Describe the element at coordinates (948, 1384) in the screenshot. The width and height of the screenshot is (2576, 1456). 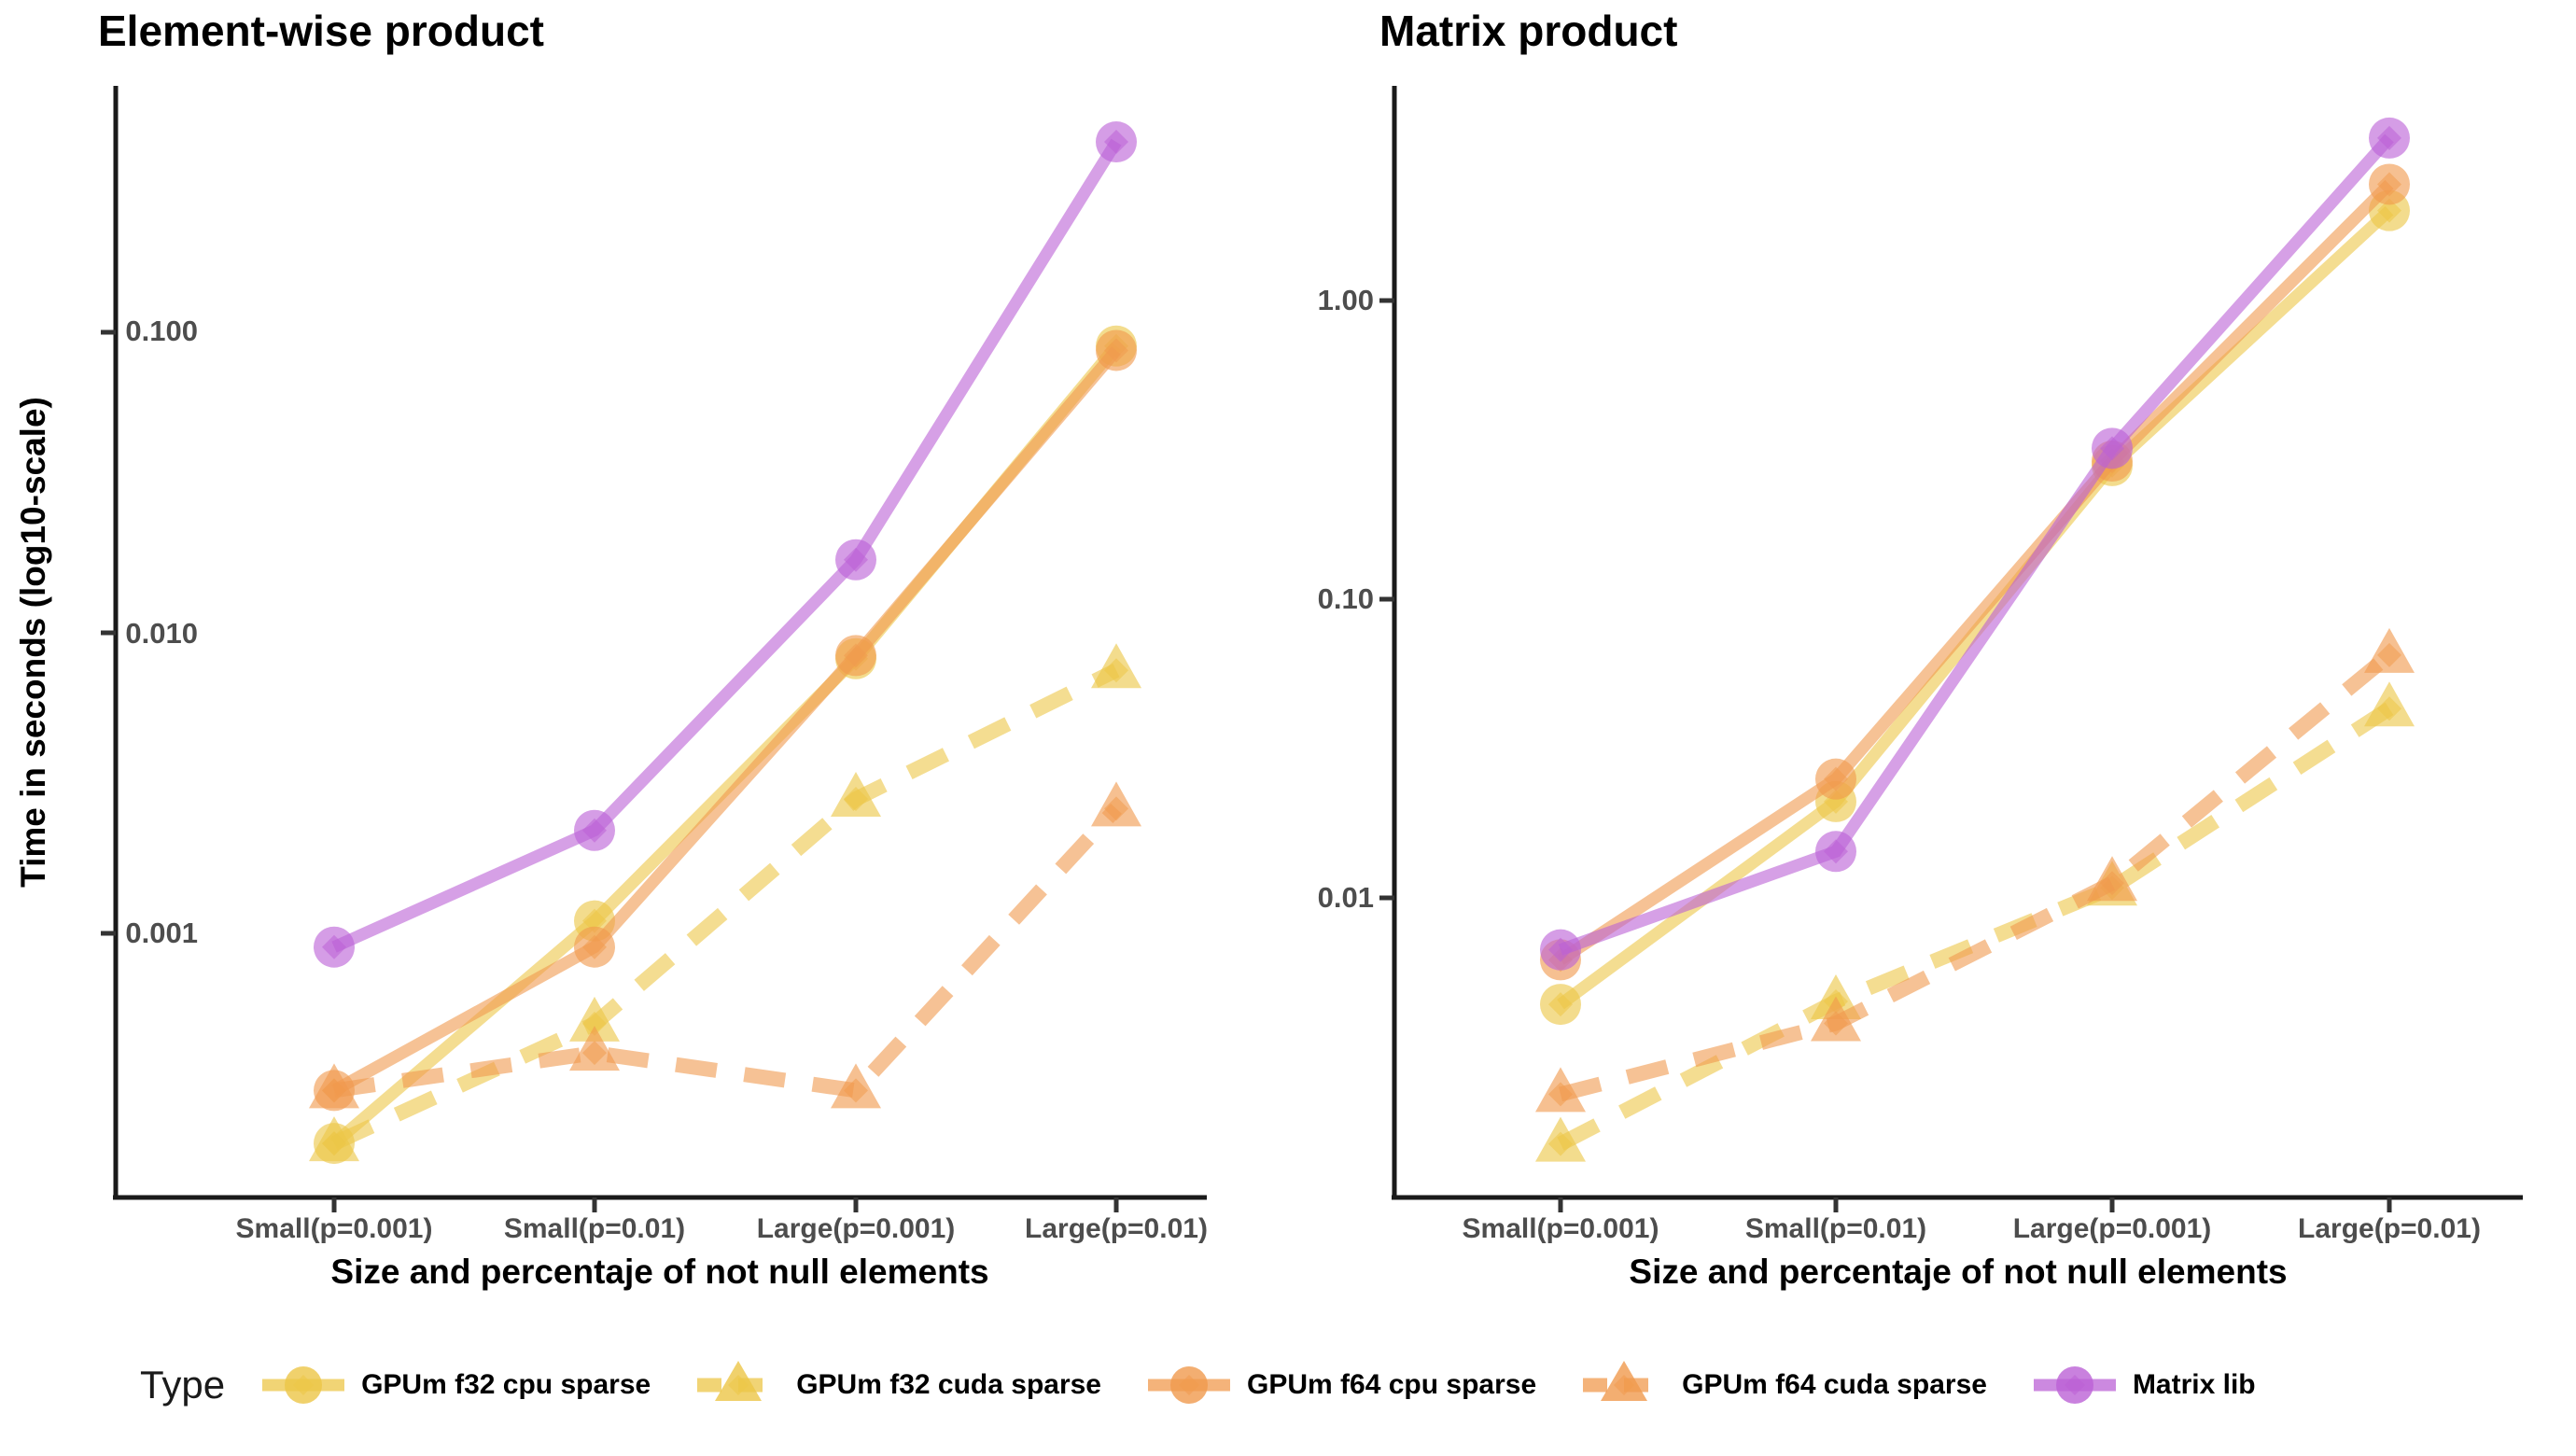
I see `legend-label: GPUm f32 cuda sparse` at that location.